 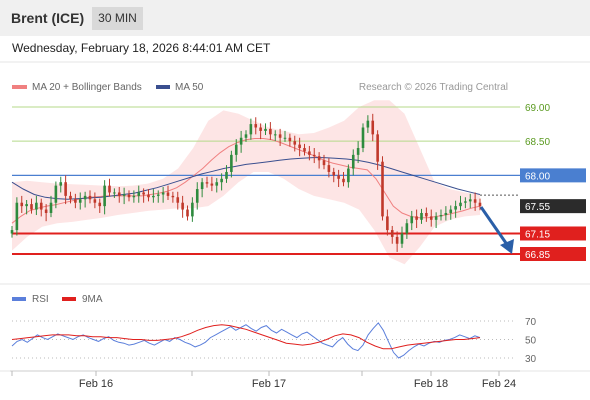 What do you see at coordinates (537, 207) in the screenshot?
I see `last-price-label: 67.55` at bounding box center [537, 207].